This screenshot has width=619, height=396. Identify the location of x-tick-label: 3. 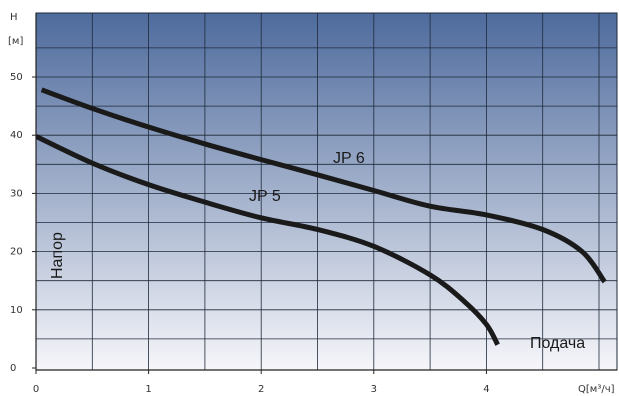
(374, 389).